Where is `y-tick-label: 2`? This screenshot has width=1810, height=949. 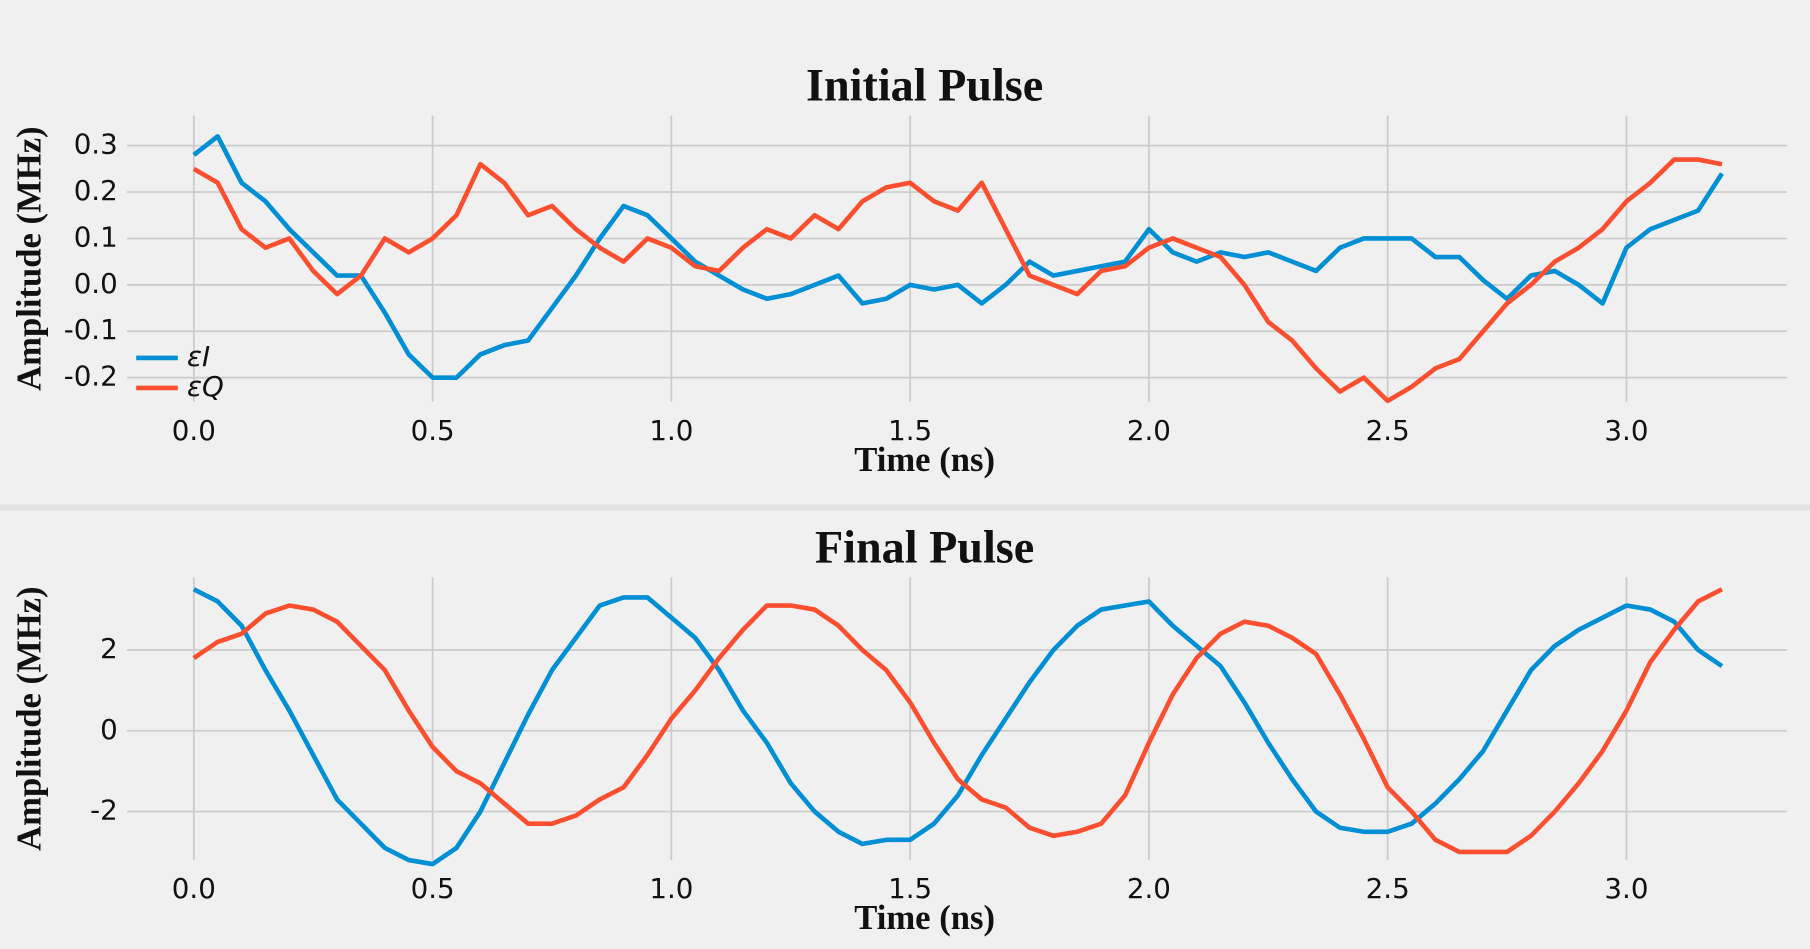 y-tick-label: 2 is located at coordinates (109, 648).